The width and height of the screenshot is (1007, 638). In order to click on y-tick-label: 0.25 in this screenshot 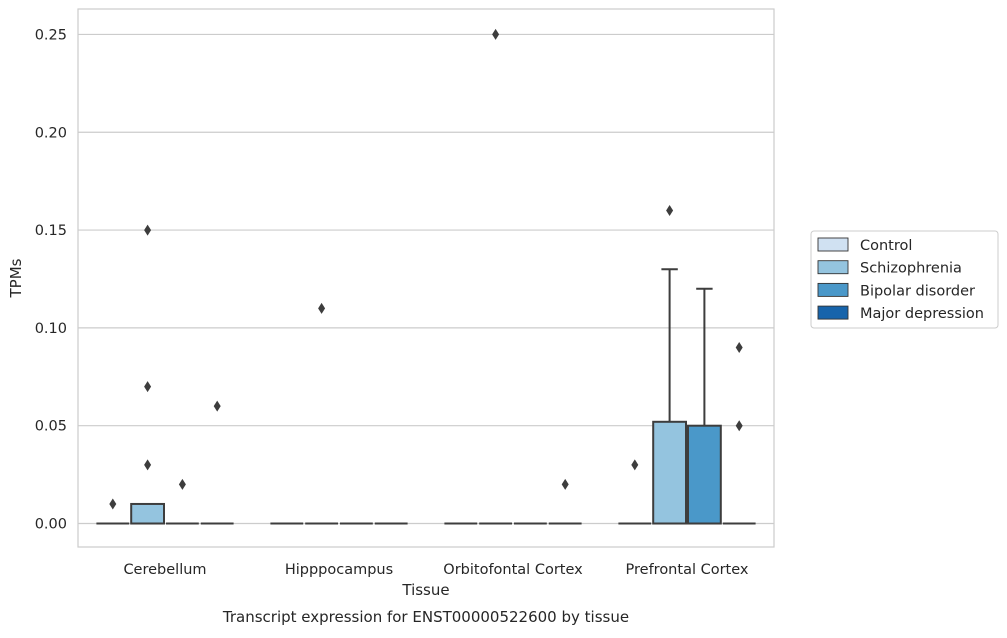, I will do `click(51, 35)`.